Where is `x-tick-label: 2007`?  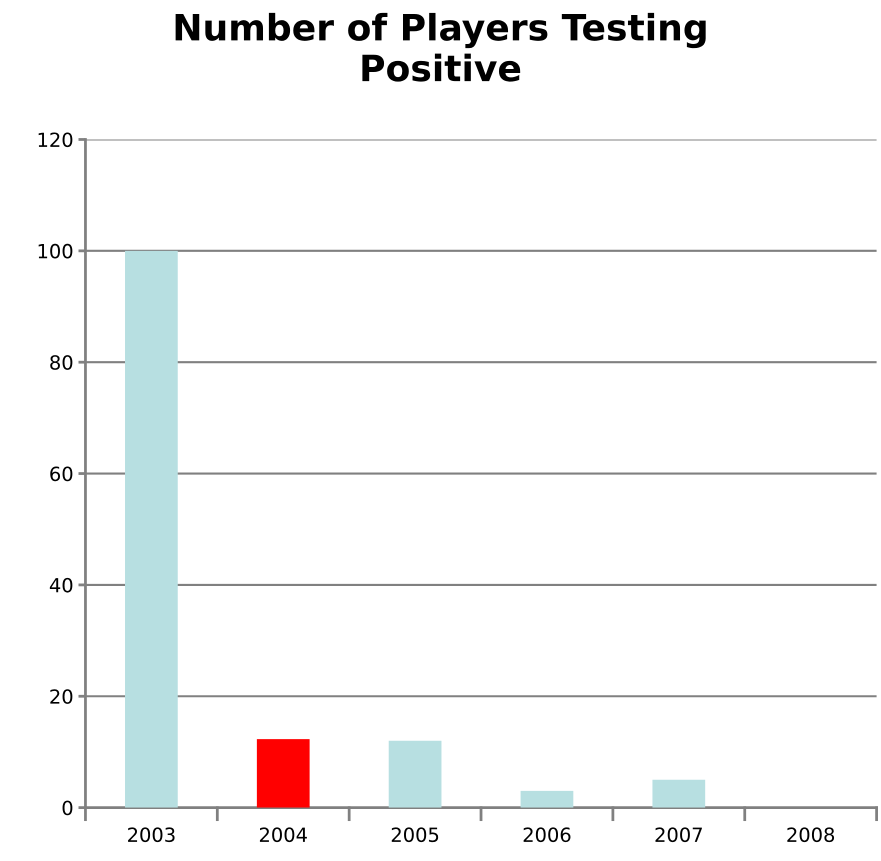
x-tick-label: 2007 is located at coordinates (678, 834).